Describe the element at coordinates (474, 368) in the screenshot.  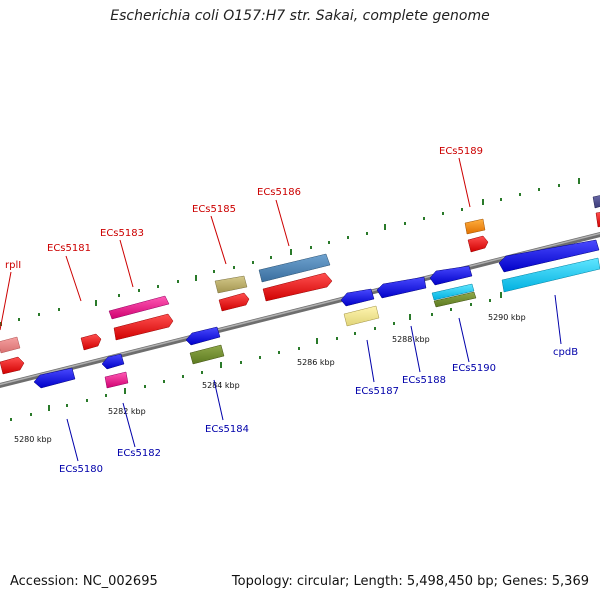
I see `gene-label-ecs5190: ECs5190` at that location.